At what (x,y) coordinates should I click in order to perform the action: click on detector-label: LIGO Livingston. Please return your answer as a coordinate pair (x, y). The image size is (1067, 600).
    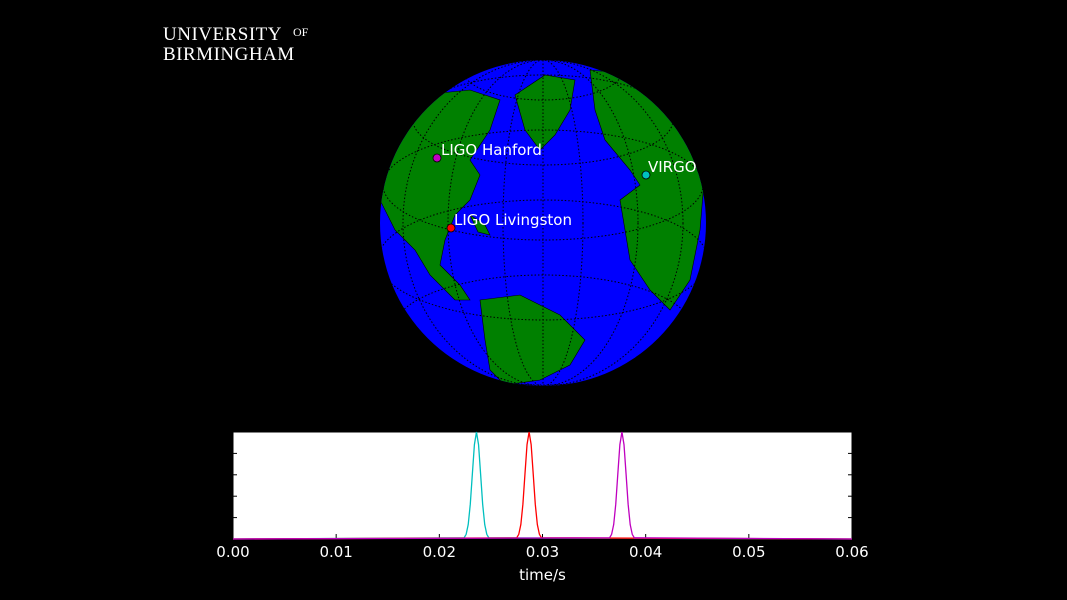
    Looking at the image, I should click on (513, 220).